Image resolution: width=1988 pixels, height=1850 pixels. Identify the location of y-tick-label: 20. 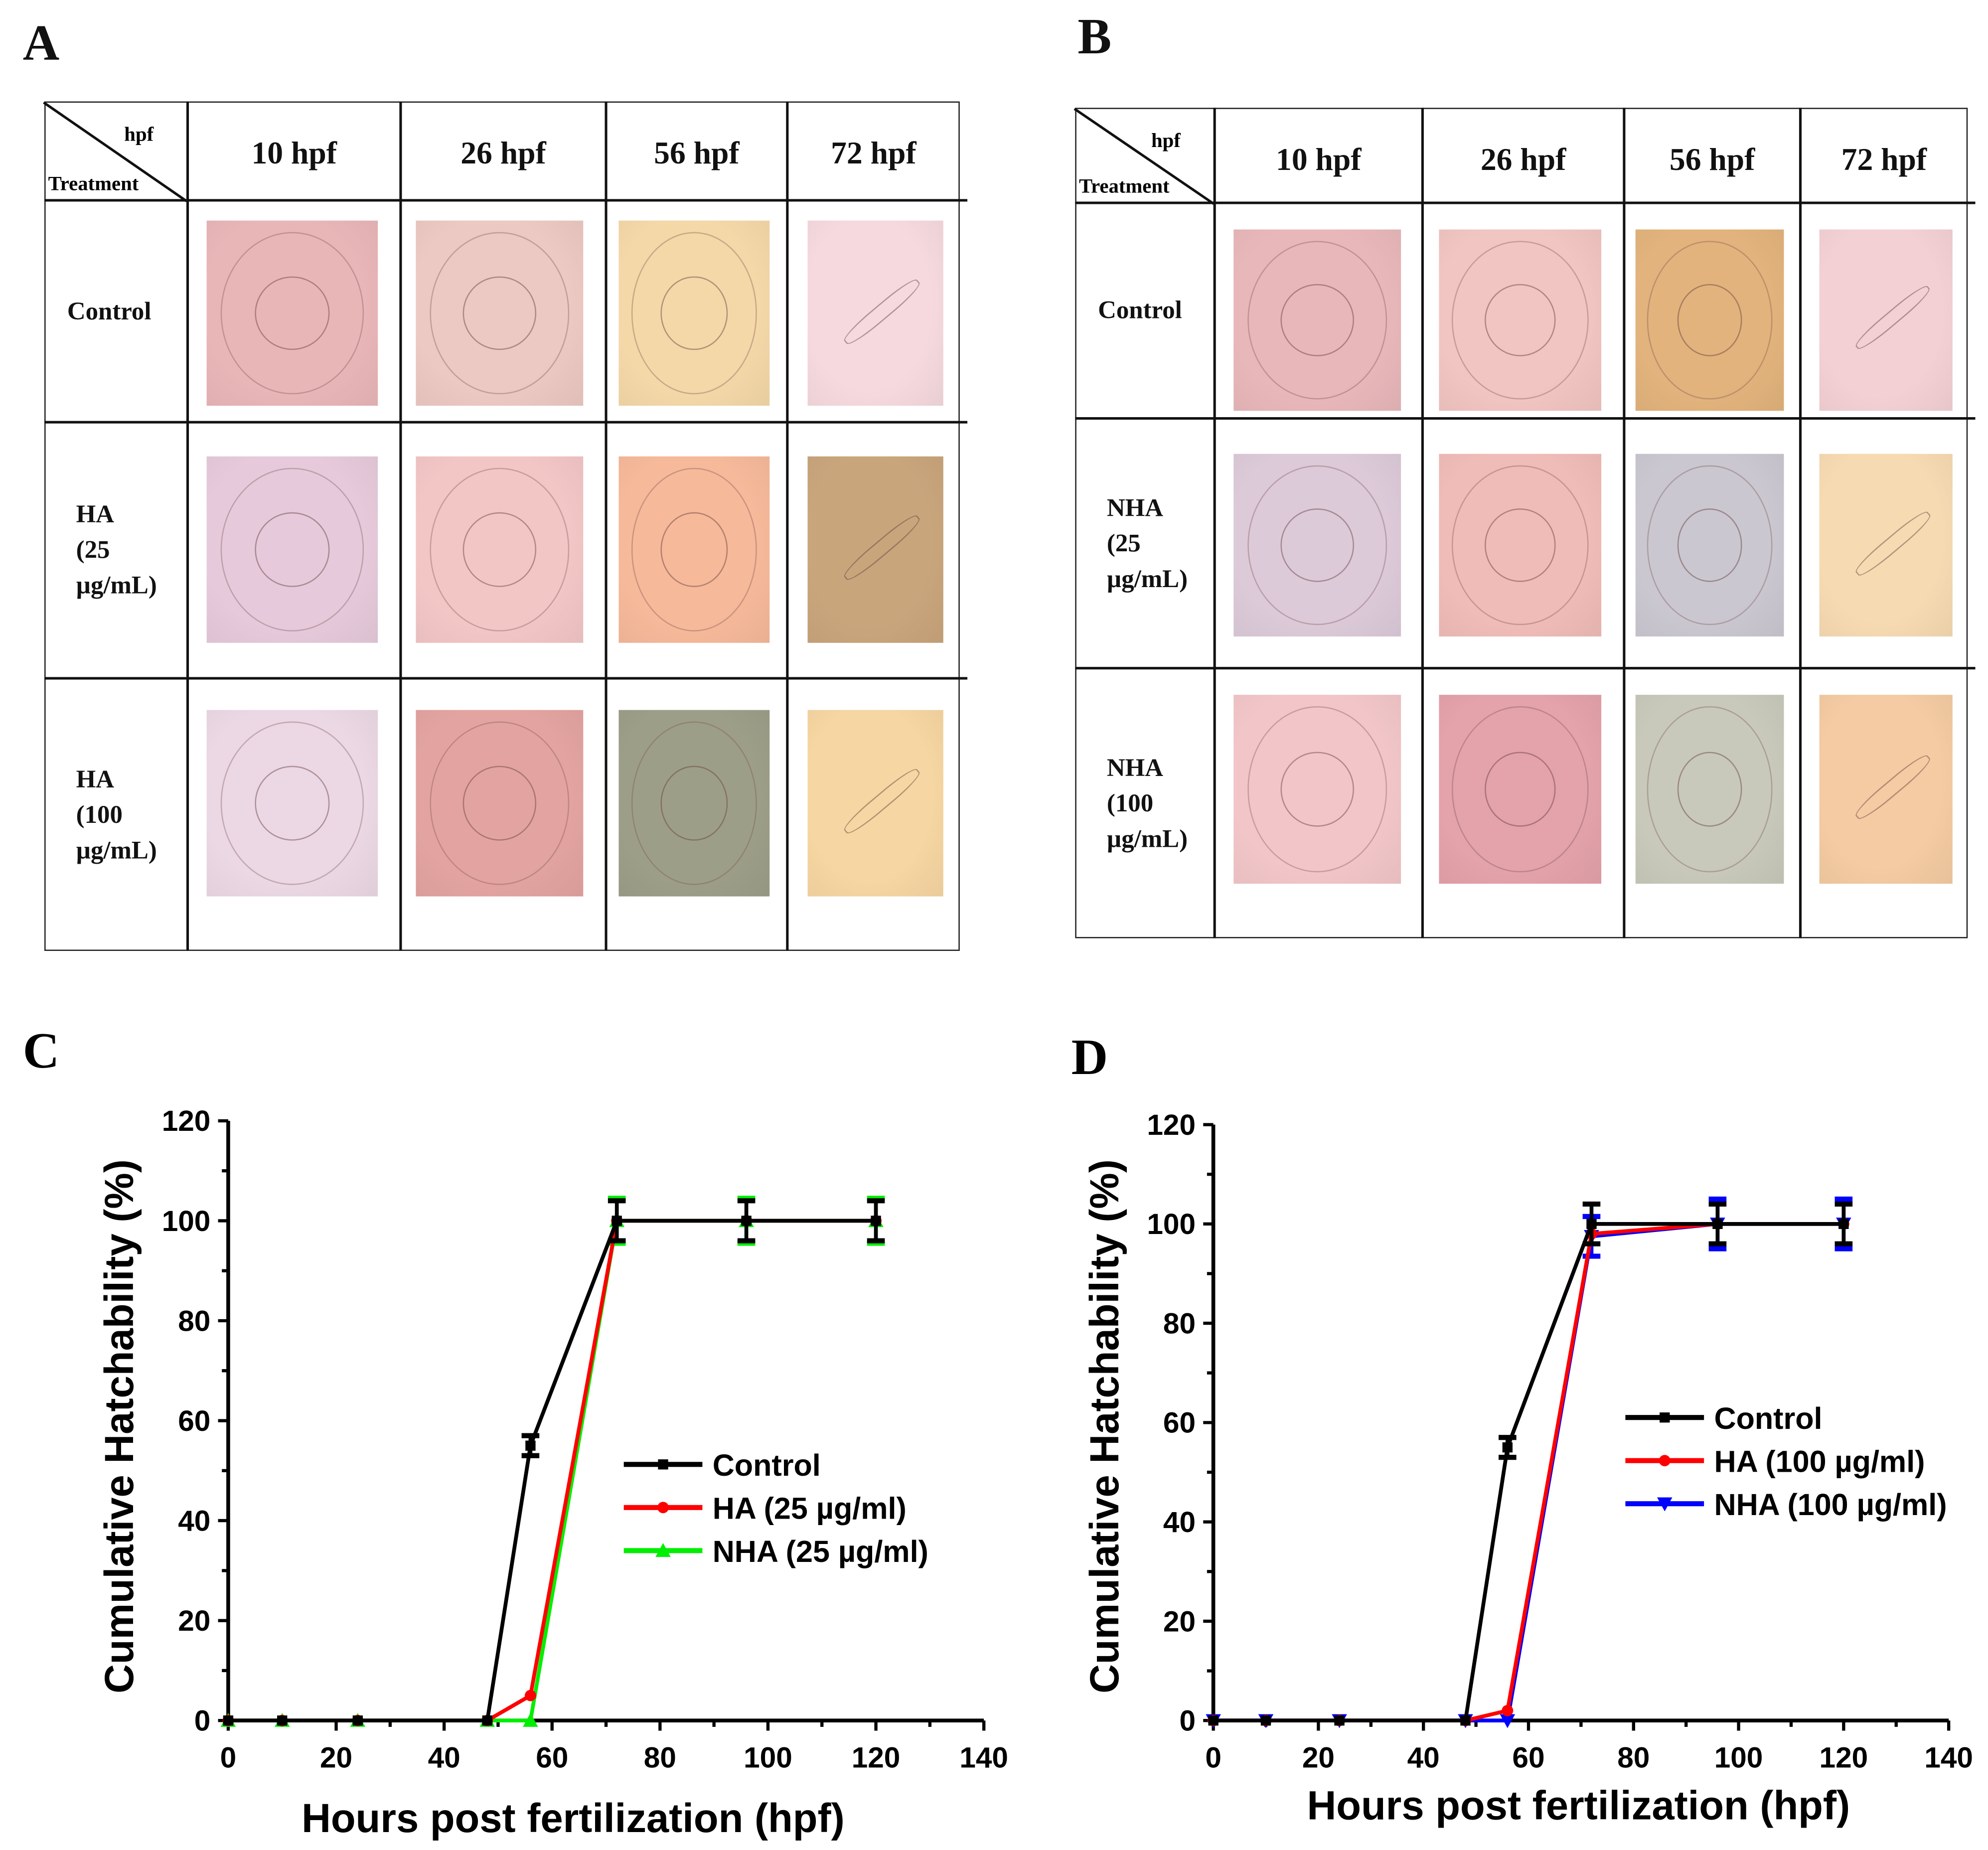
(194, 1621).